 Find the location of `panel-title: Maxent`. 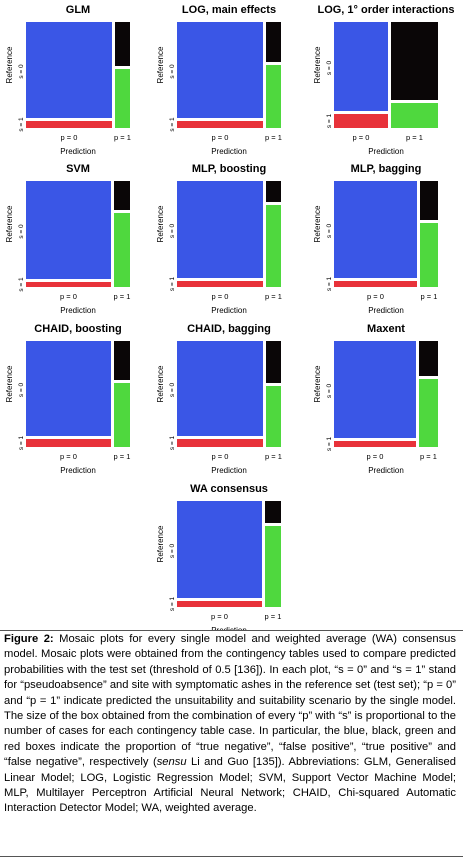

panel-title: Maxent is located at coordinates (386, 329).